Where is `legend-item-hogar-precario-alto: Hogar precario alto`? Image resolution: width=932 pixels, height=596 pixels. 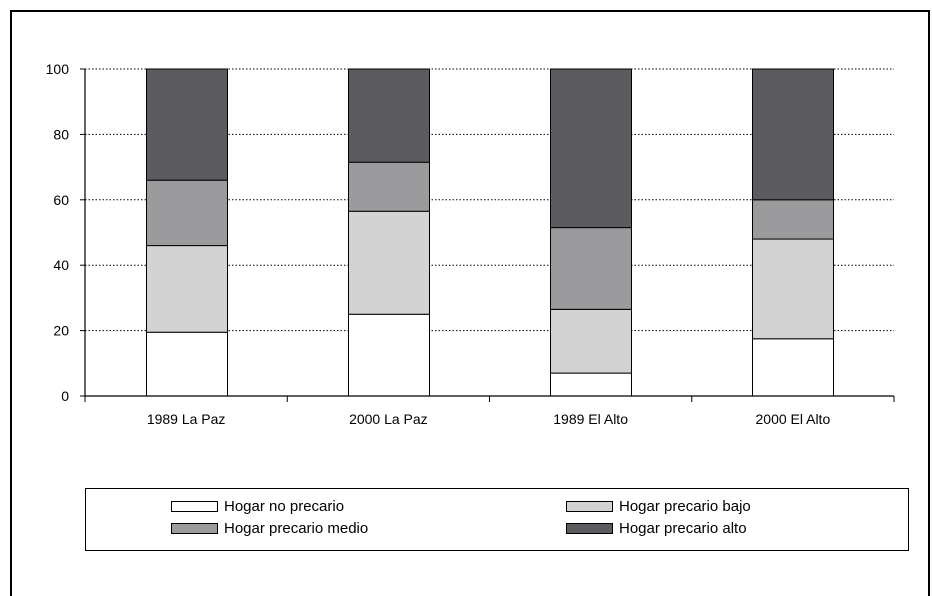
legend-item-hogar-precario-alto: Hogar precario alto is located at coordinates (656, 528).